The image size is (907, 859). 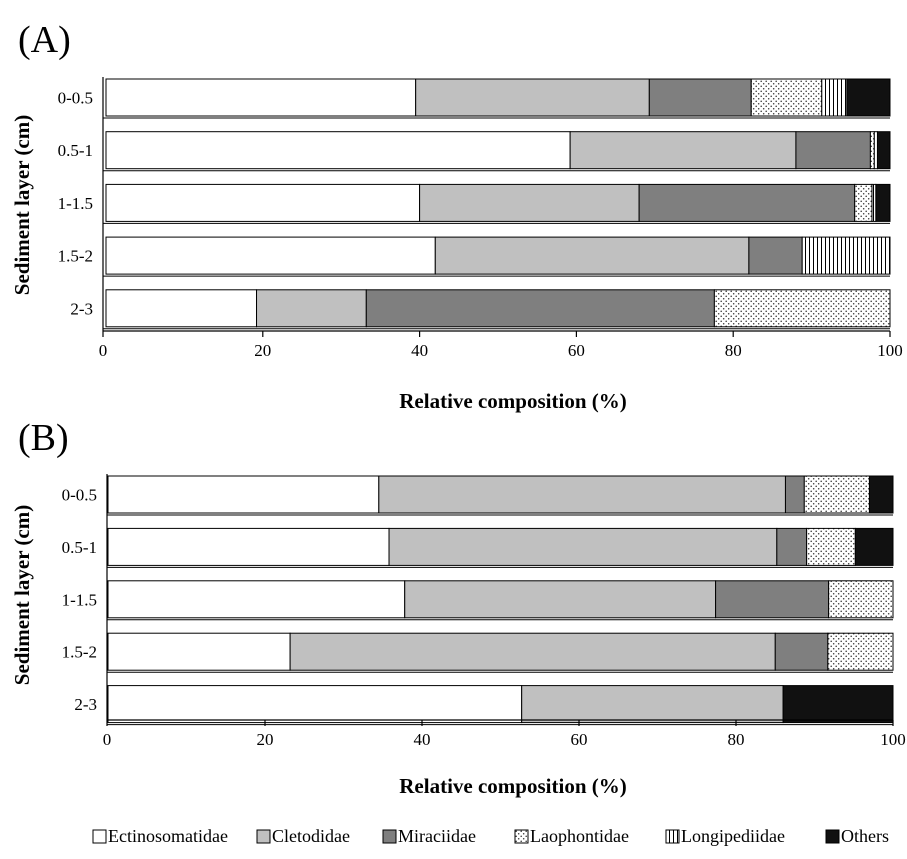 I want to click on legend-item: Others, so click(x=857, y=836).